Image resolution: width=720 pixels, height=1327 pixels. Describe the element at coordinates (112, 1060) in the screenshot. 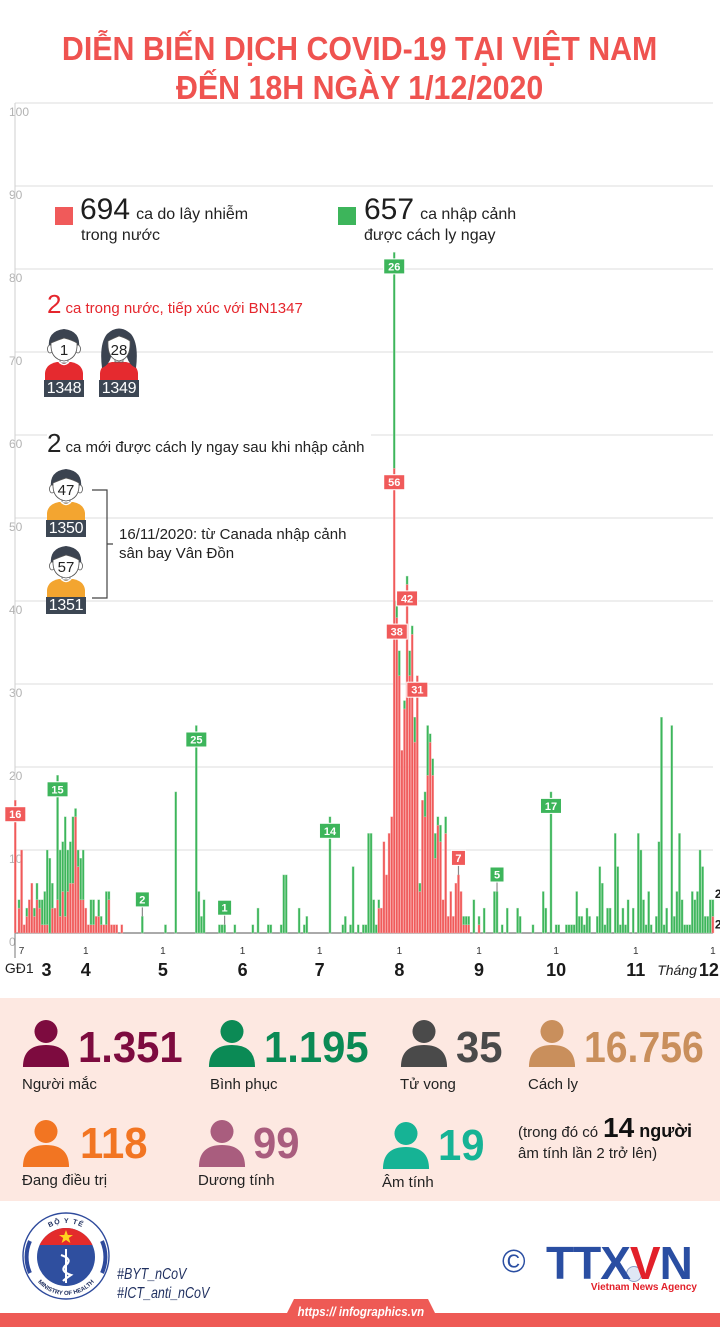

I see `stat-infected: 1.351 Người mắc` at that location.